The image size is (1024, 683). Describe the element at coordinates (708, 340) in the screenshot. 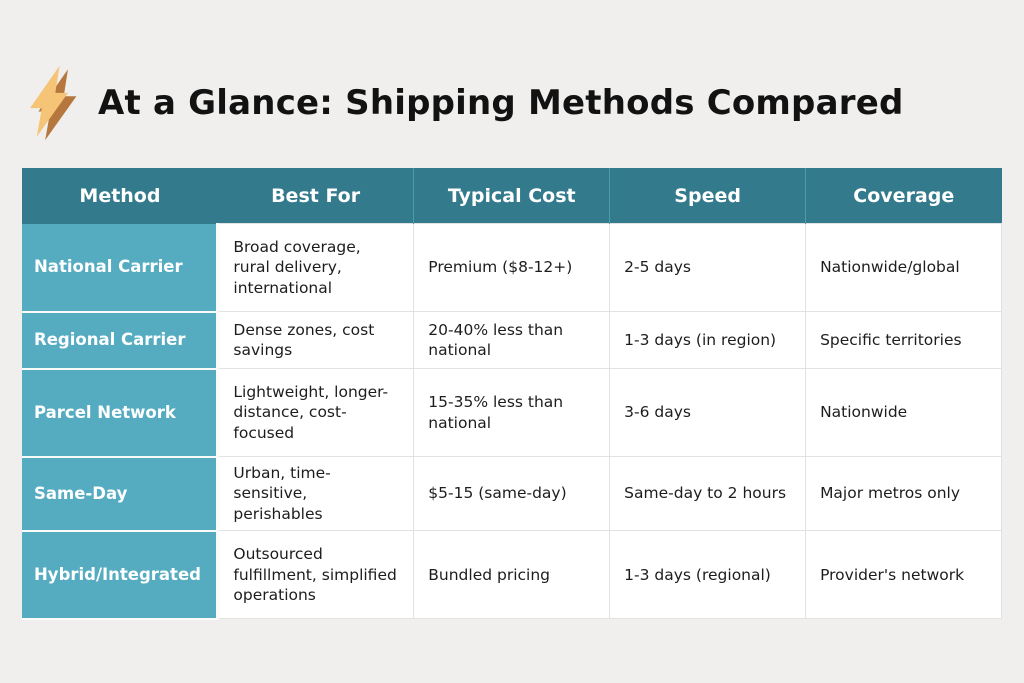

I see `speed-cell: 1-3 days (in region)` at that location.